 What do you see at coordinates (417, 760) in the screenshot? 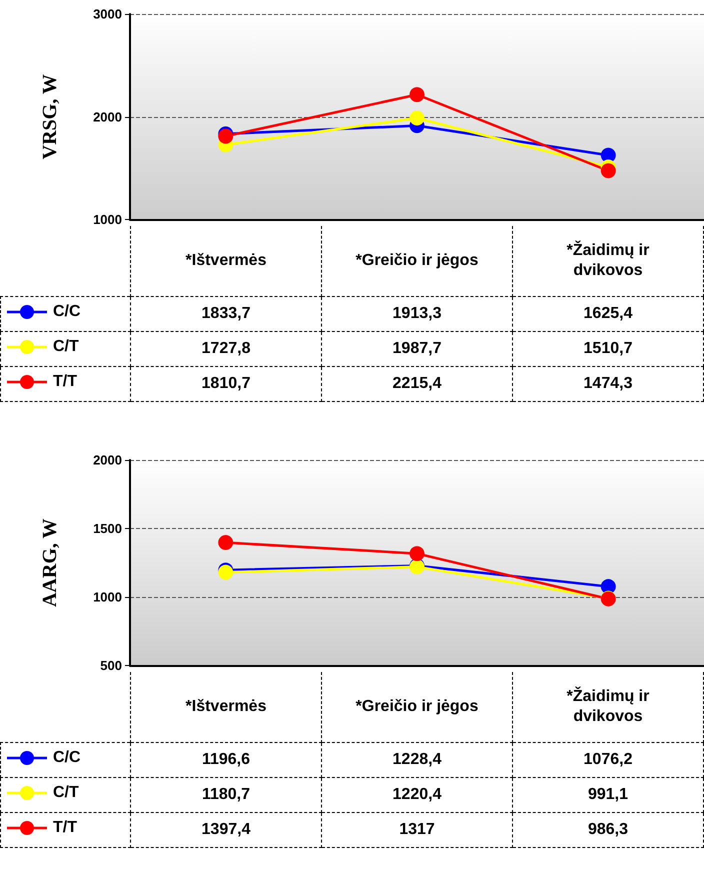
I see `data-label: 1228,4` at bounding box center [417, 760].